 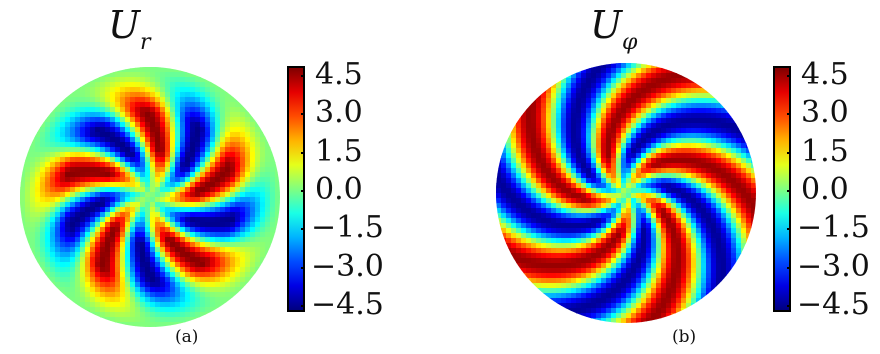 What do you see at coordinates (614, 29) in the screenshot?
I see `title-uphi: Uφ` at bounding box center [614, 29].